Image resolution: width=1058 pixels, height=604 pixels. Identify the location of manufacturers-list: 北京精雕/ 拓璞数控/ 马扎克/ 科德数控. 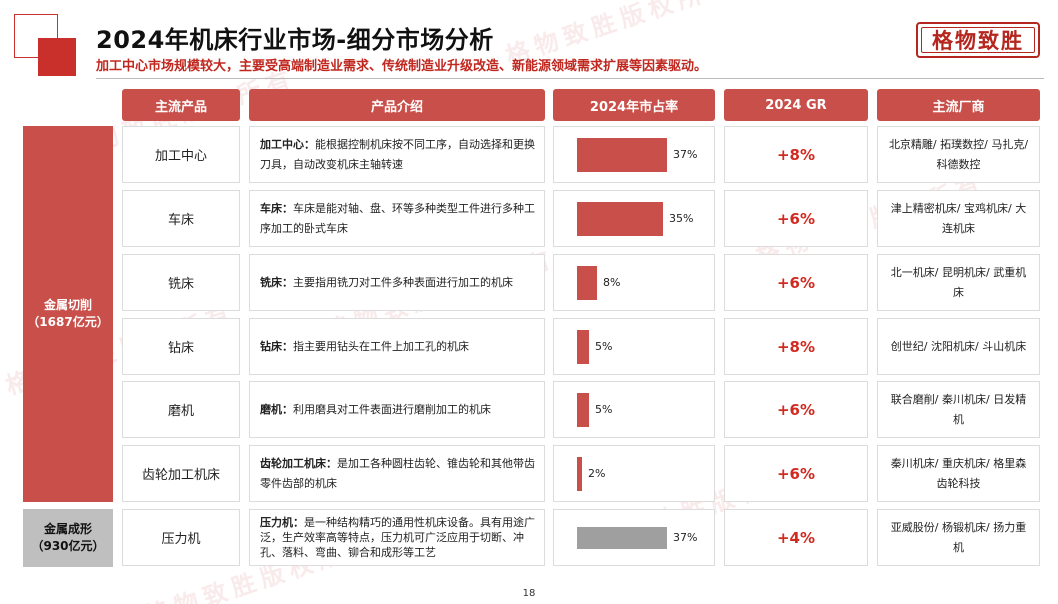
(958, 154).